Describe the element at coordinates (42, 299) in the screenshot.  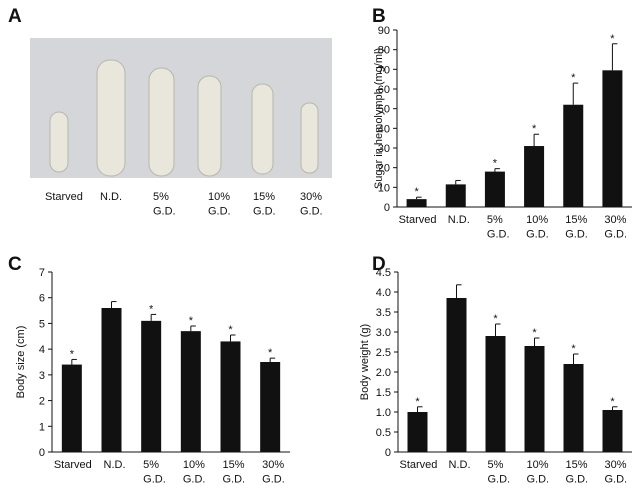
I see `y-tick-label: 6` at that location.